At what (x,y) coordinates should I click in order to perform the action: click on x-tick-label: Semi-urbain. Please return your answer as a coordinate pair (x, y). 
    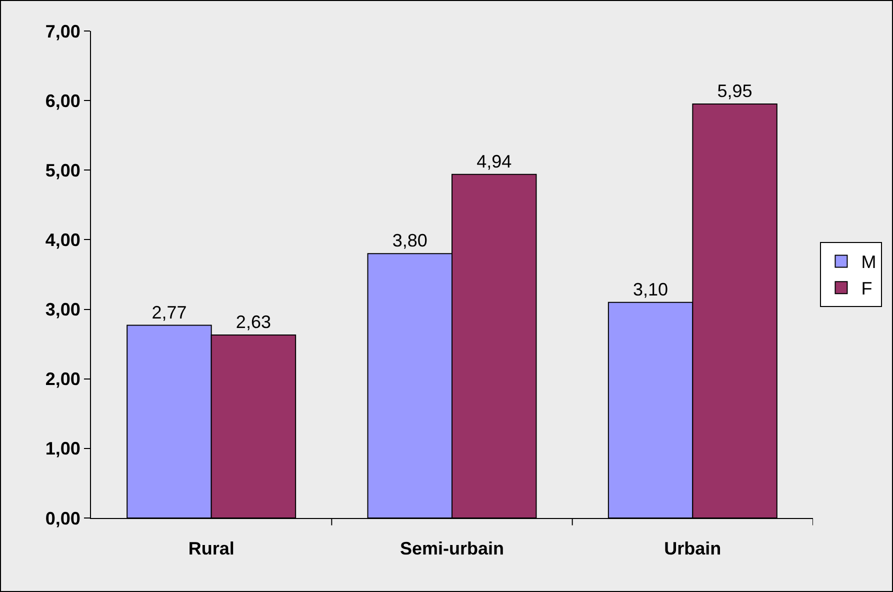
    Looking at the image, I should click on (452, 548).